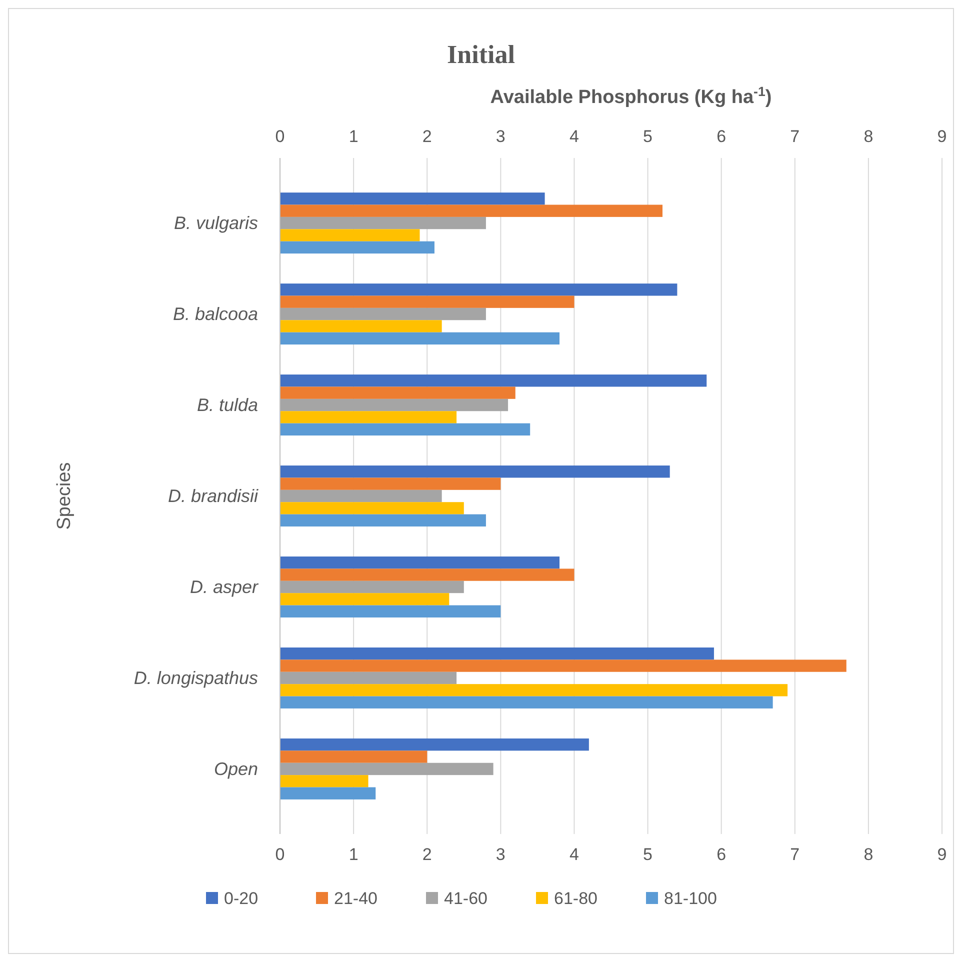  Describe the element at coordinates (196, 678) in the screenshot. I see `y-tick-label: D. longispathus` at that location.